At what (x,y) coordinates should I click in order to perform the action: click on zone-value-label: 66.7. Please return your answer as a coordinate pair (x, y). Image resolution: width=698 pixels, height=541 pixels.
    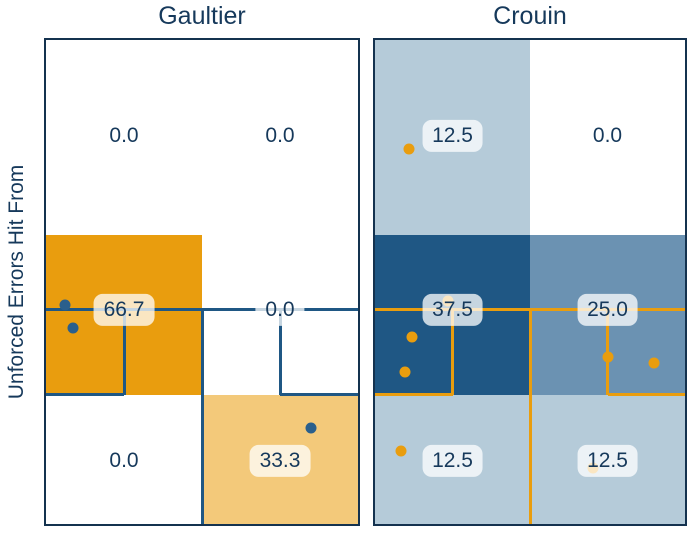
    Looking at the image, I should click on (124, 310).